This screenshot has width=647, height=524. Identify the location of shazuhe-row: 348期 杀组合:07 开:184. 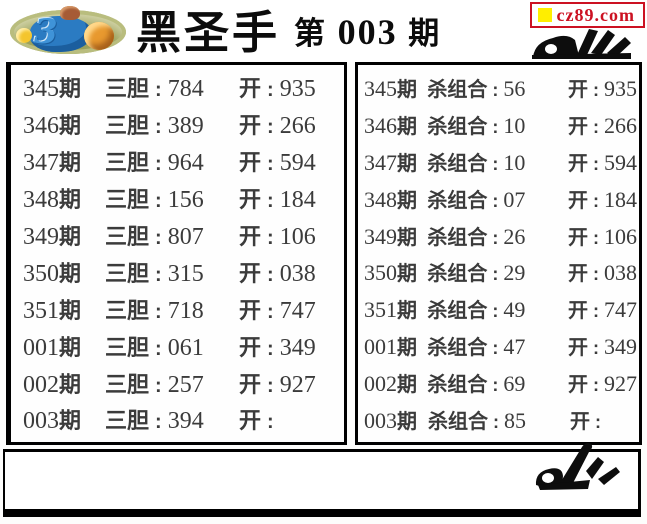
(500, 198).